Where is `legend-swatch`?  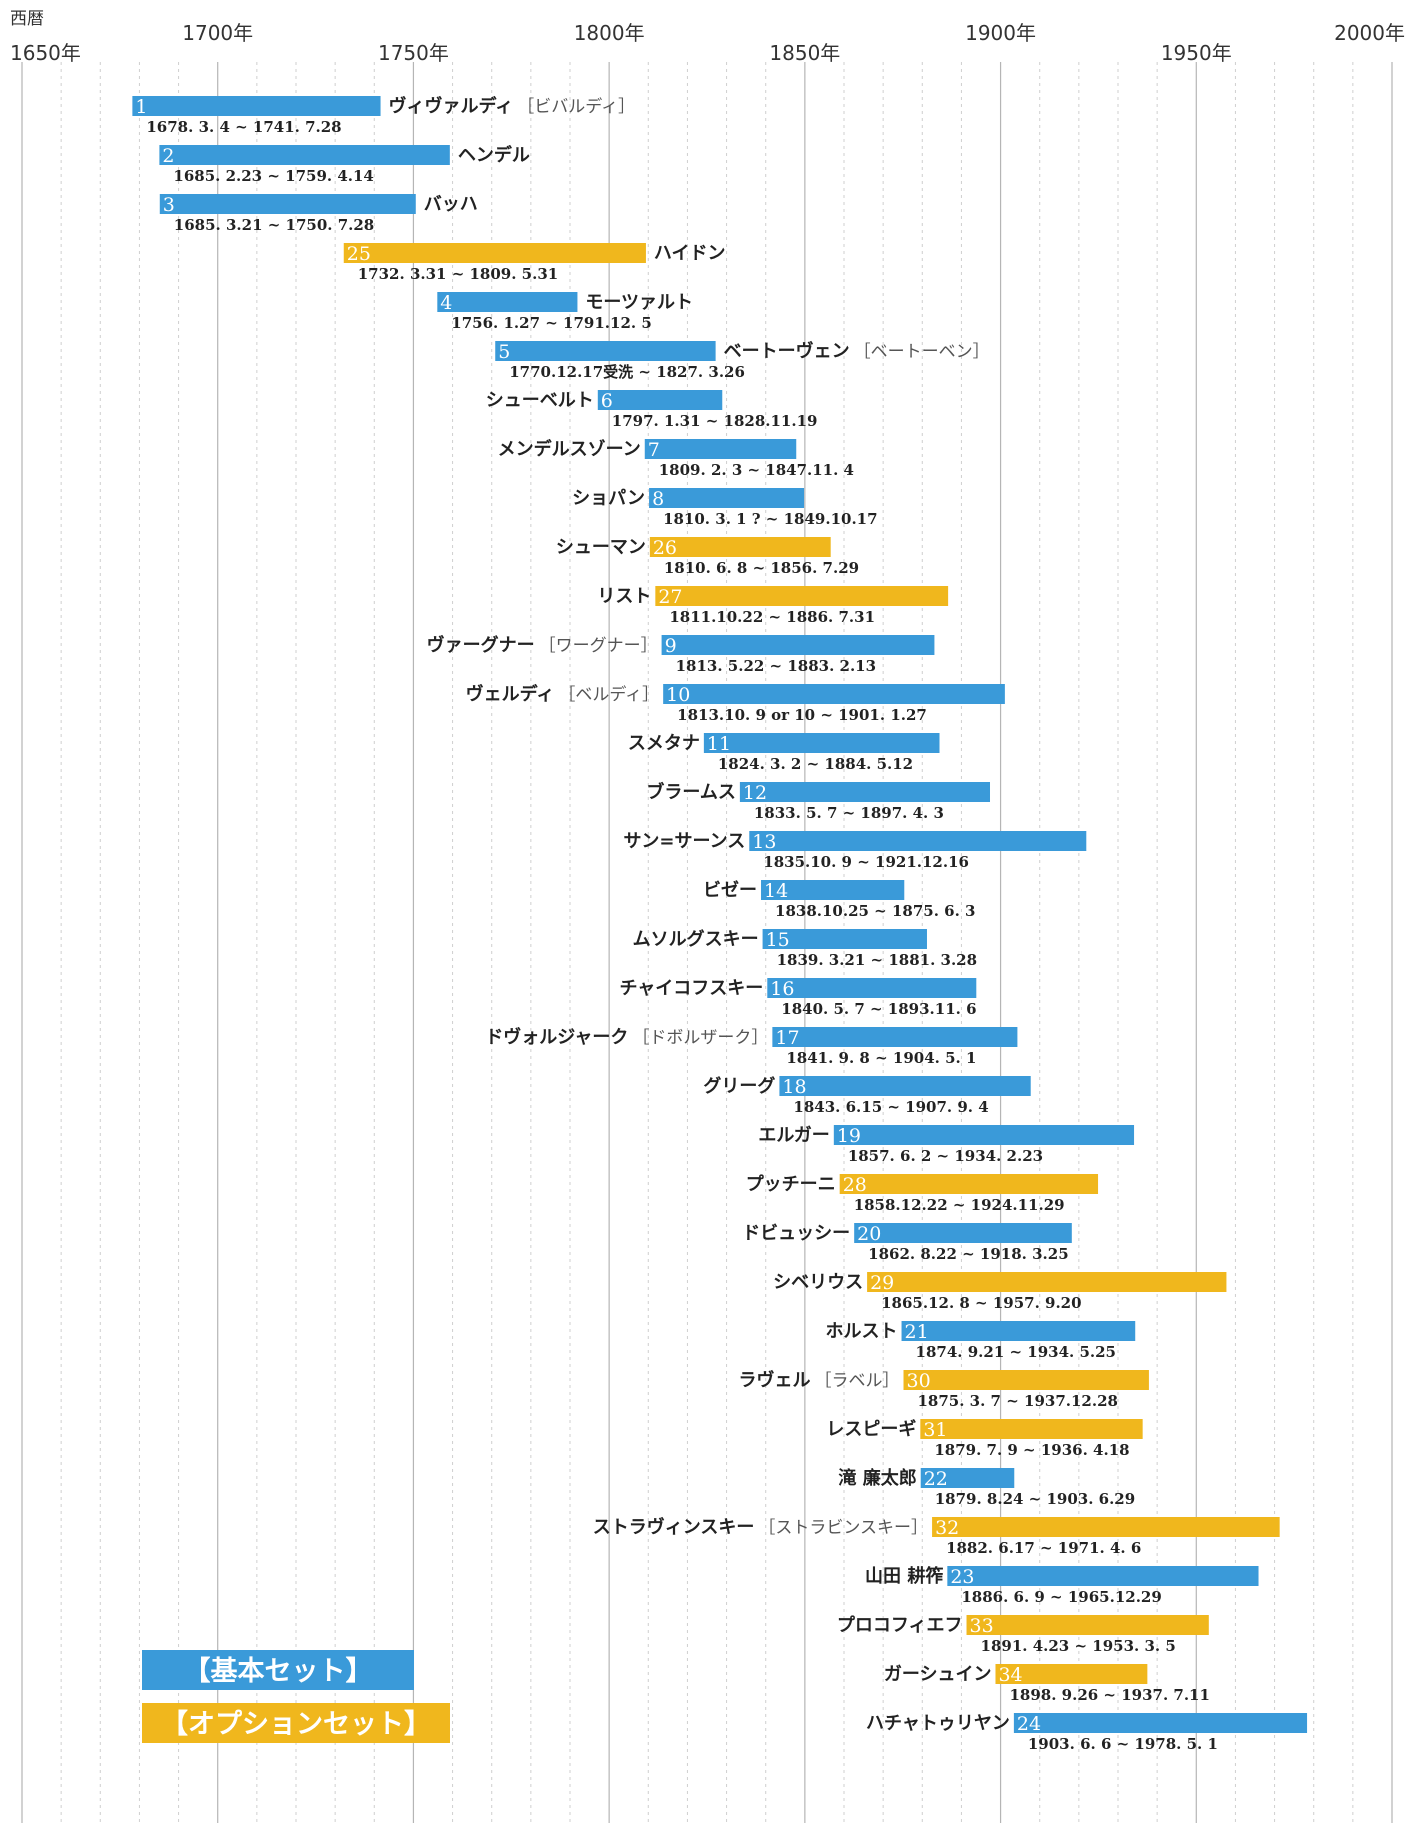
legend-swatch is located at coordinates (278, 1670).